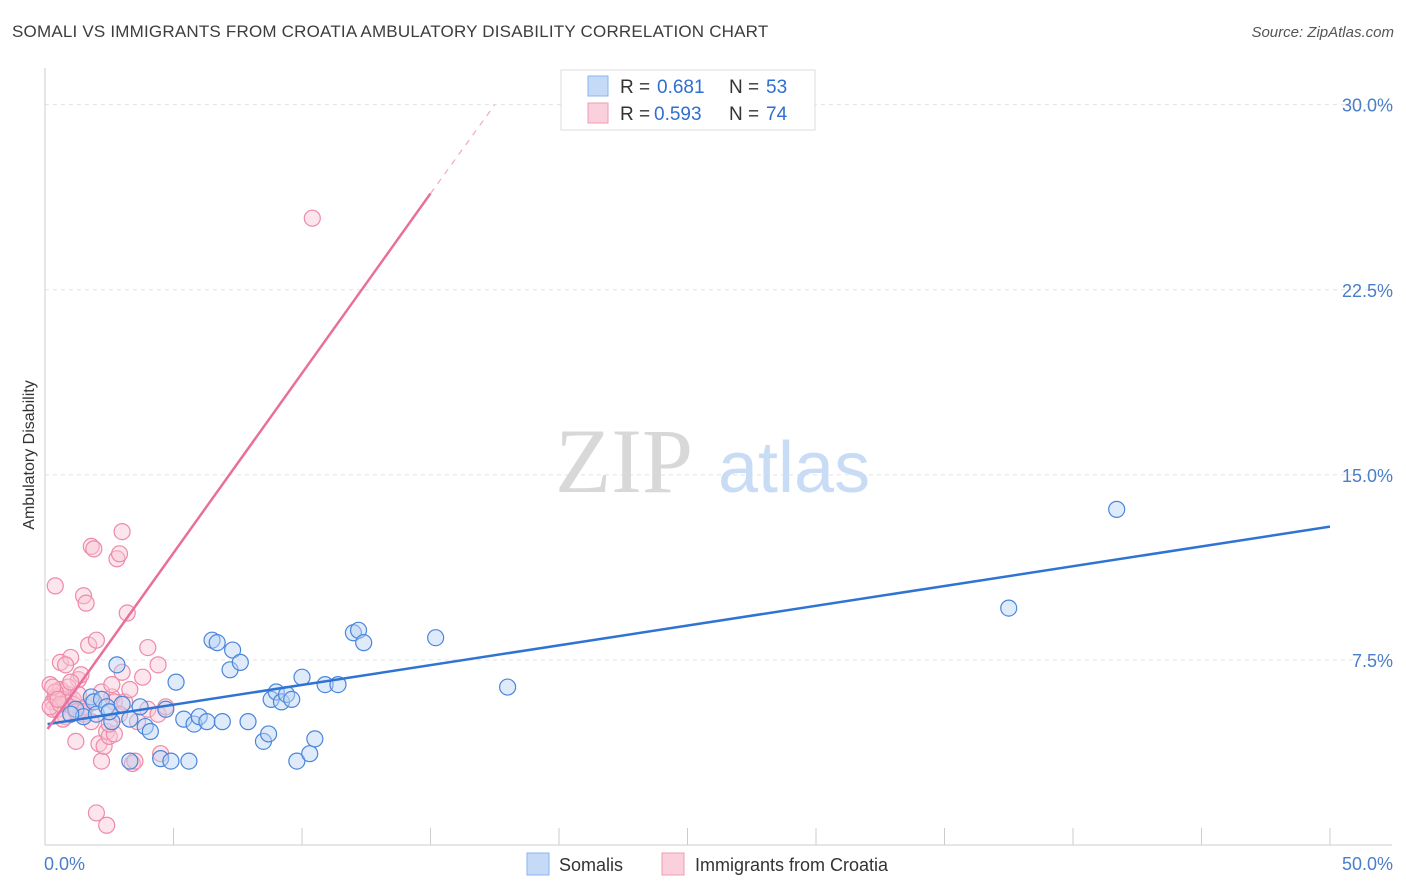 This screenshot has height=892, width=1406. Describe the element at coordinates (712, 461) in the screenshot. I see `watermark: ZIP atlas` at that location.